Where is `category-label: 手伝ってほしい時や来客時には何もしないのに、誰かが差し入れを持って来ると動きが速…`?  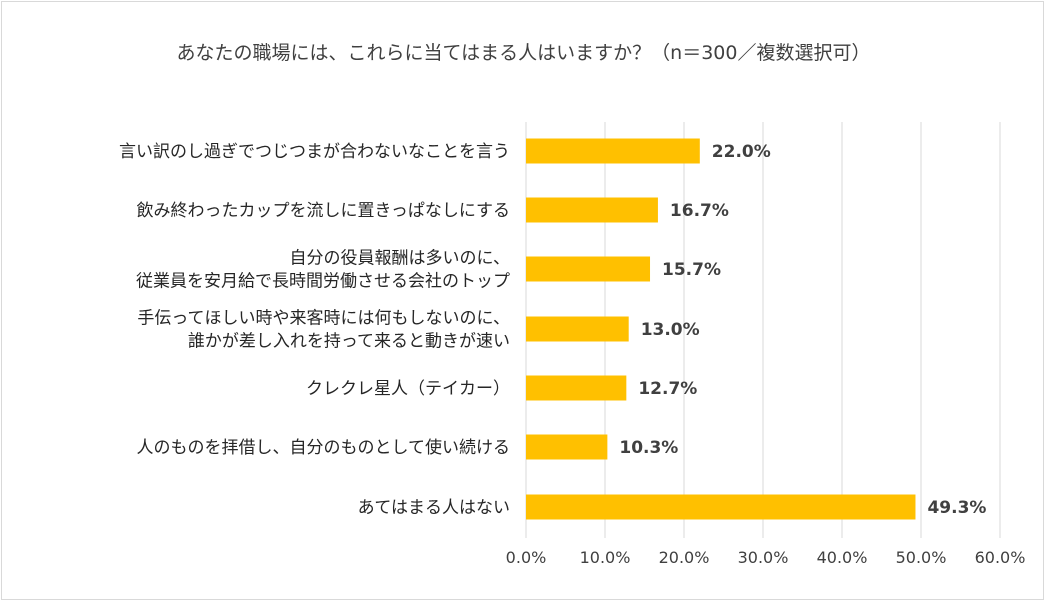
category-label: 手伝ってほしい時や来客時には何もしないのに、誰かが差し入れを持って来ると動きが速… is located at coordinates (323, 330).